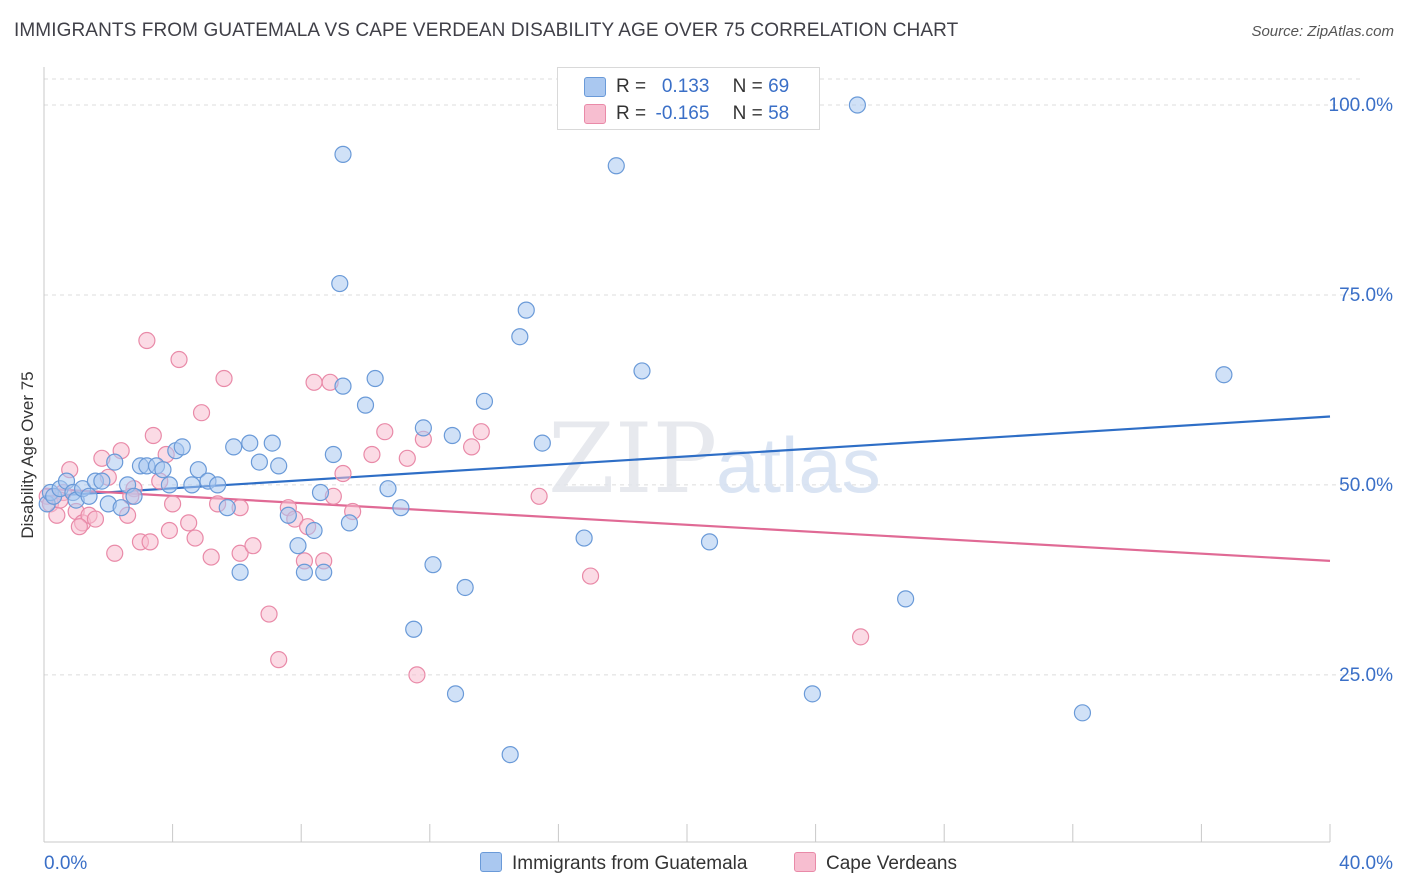 This screenshot has height=892, width=1406. Describe the element at coordinates (685, 86) in the screenshot. I see `r-value-series1: 0.133` at that location.